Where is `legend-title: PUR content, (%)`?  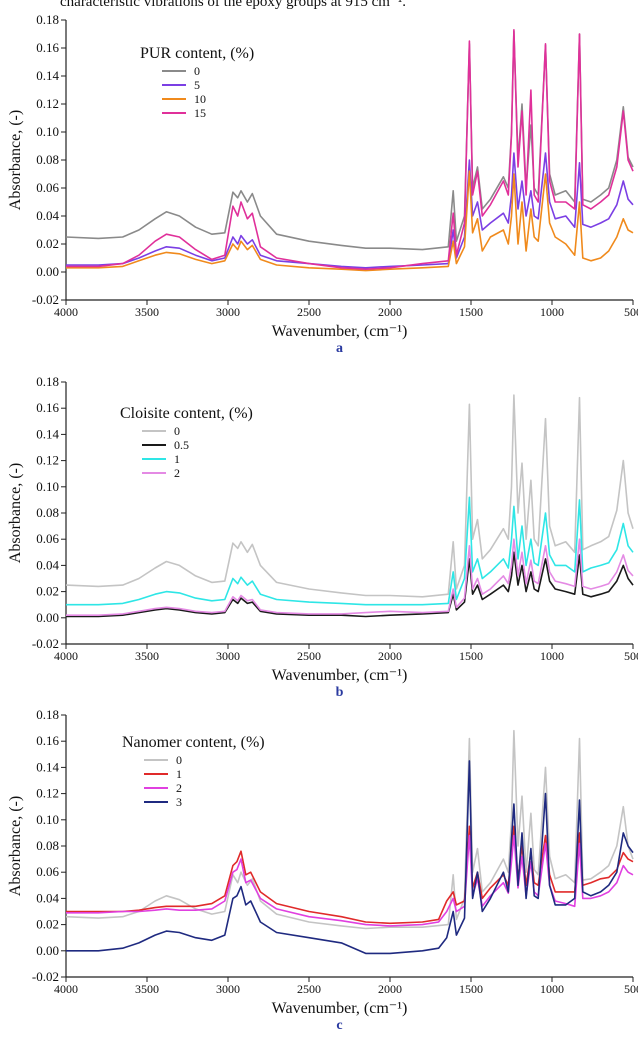 legend-title: PUR content, (%) is located at coordinates (197, 53).